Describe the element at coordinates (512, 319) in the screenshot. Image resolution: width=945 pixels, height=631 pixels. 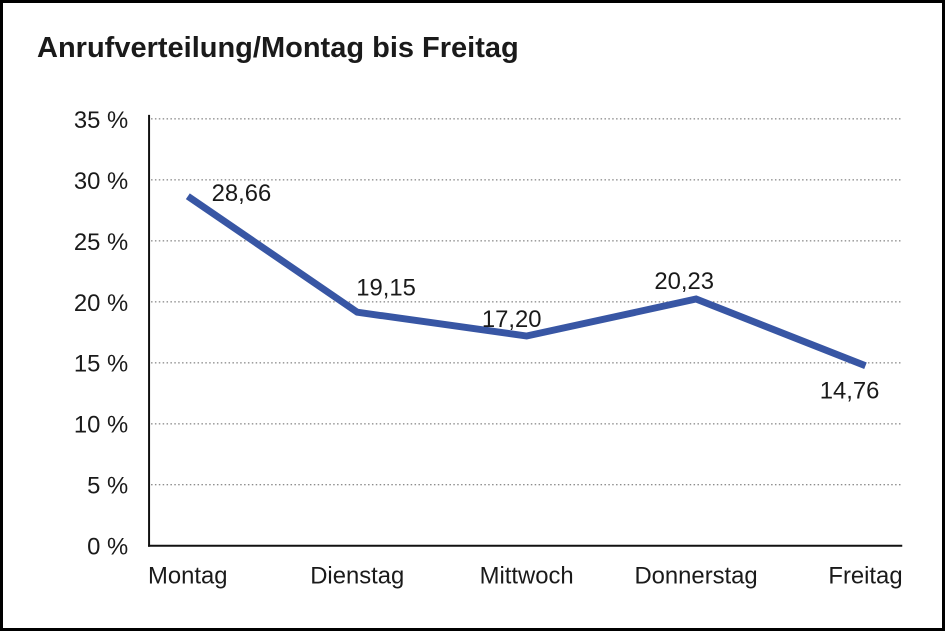
I see `point-label-mittwoch: 17,20` at that location.